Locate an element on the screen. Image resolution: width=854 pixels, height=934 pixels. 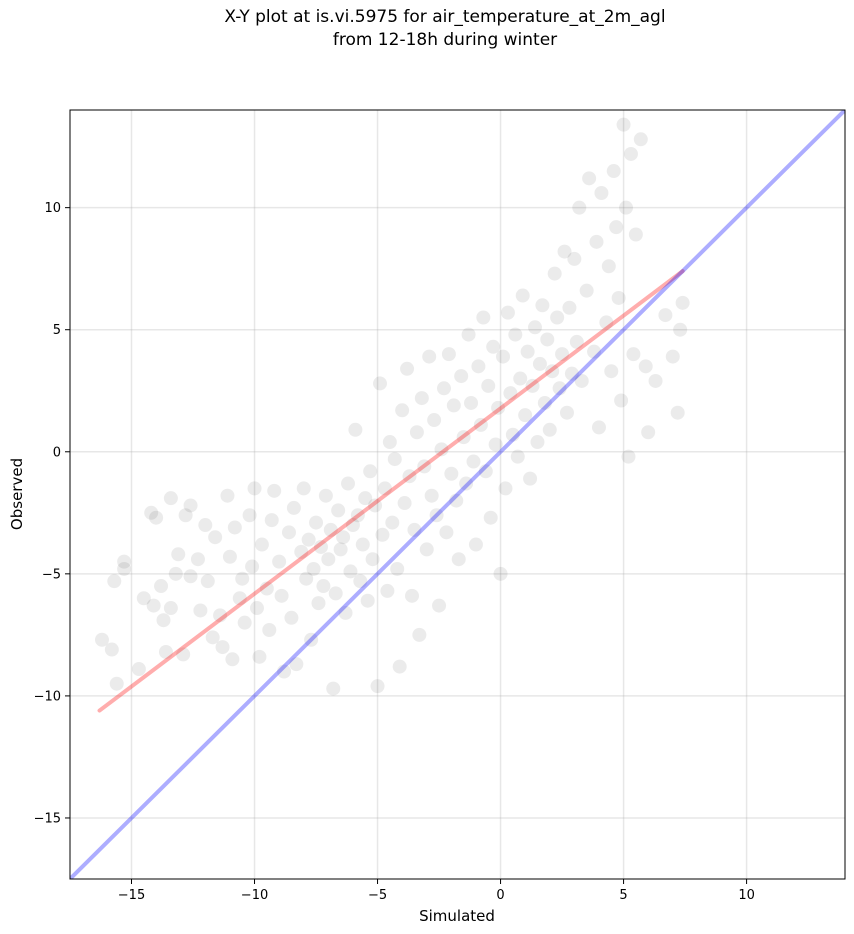
y-tick-label: 0 is located at coordinates (57, 452).